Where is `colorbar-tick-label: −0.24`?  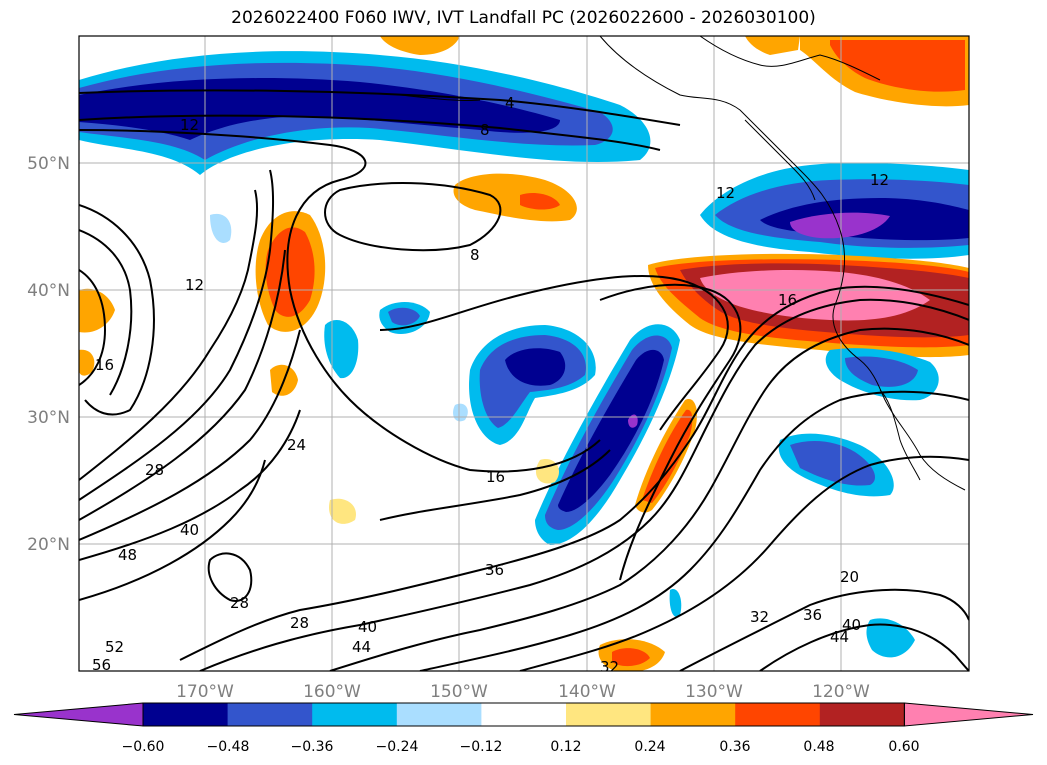
colorbar-tick-label: −0.24 is located at coordinates (397, 747).